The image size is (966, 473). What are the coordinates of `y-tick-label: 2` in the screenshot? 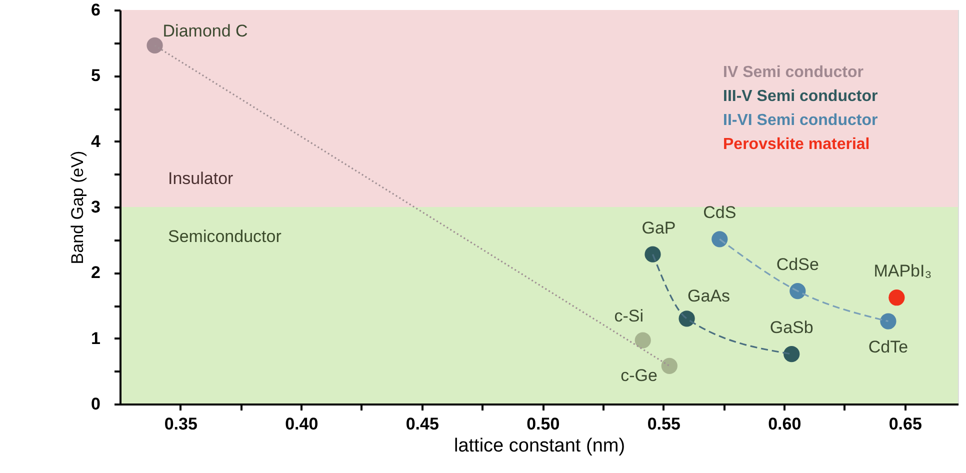 It's located at (95, 272).